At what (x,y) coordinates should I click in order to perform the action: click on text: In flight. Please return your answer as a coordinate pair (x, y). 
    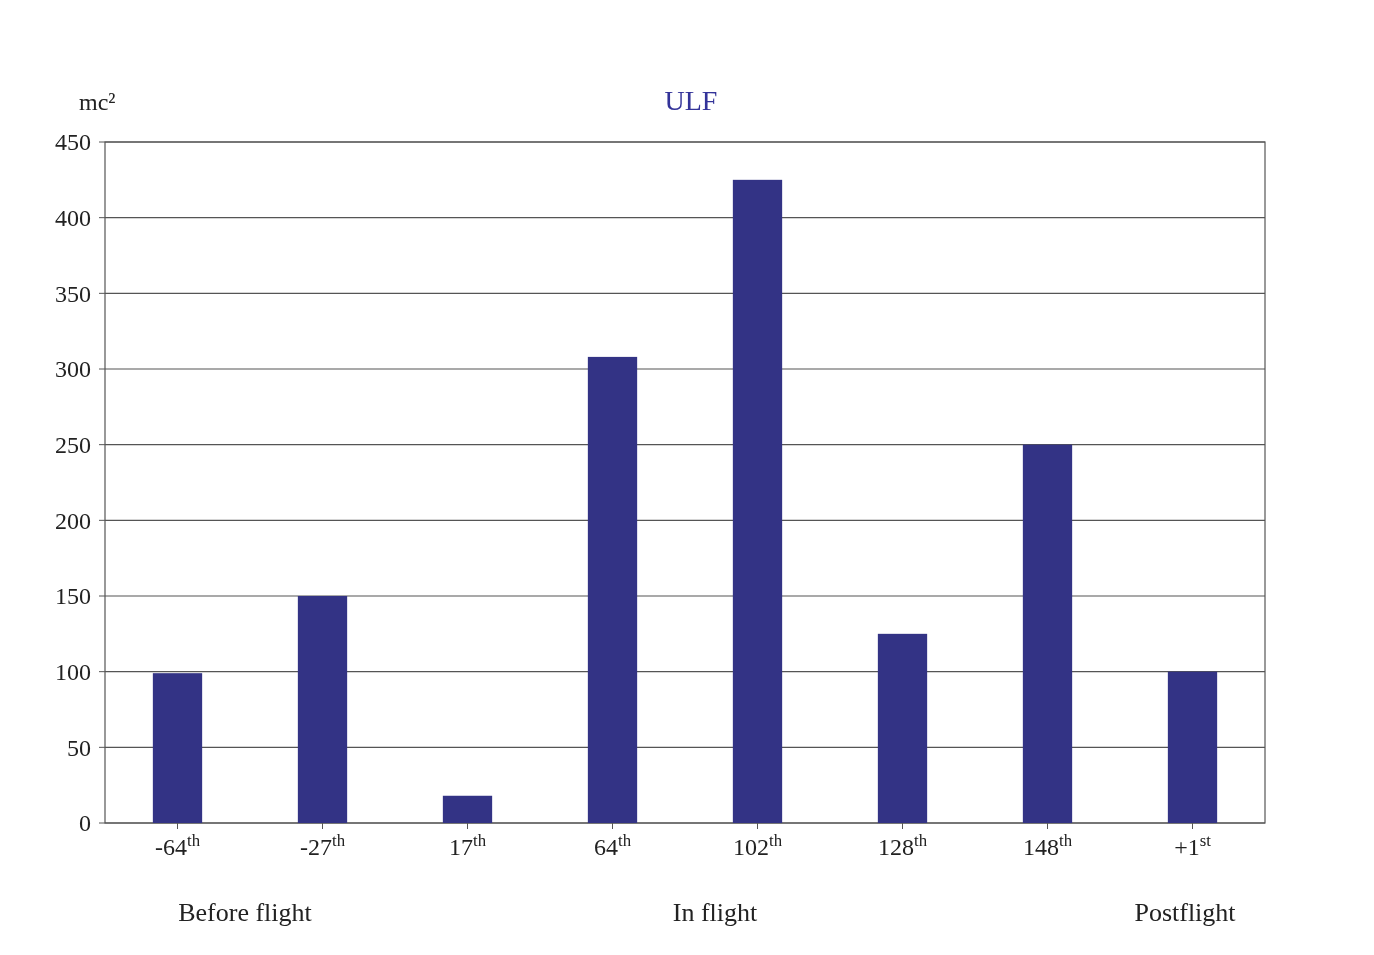
    Looking at the image, I should click on (715, 912).